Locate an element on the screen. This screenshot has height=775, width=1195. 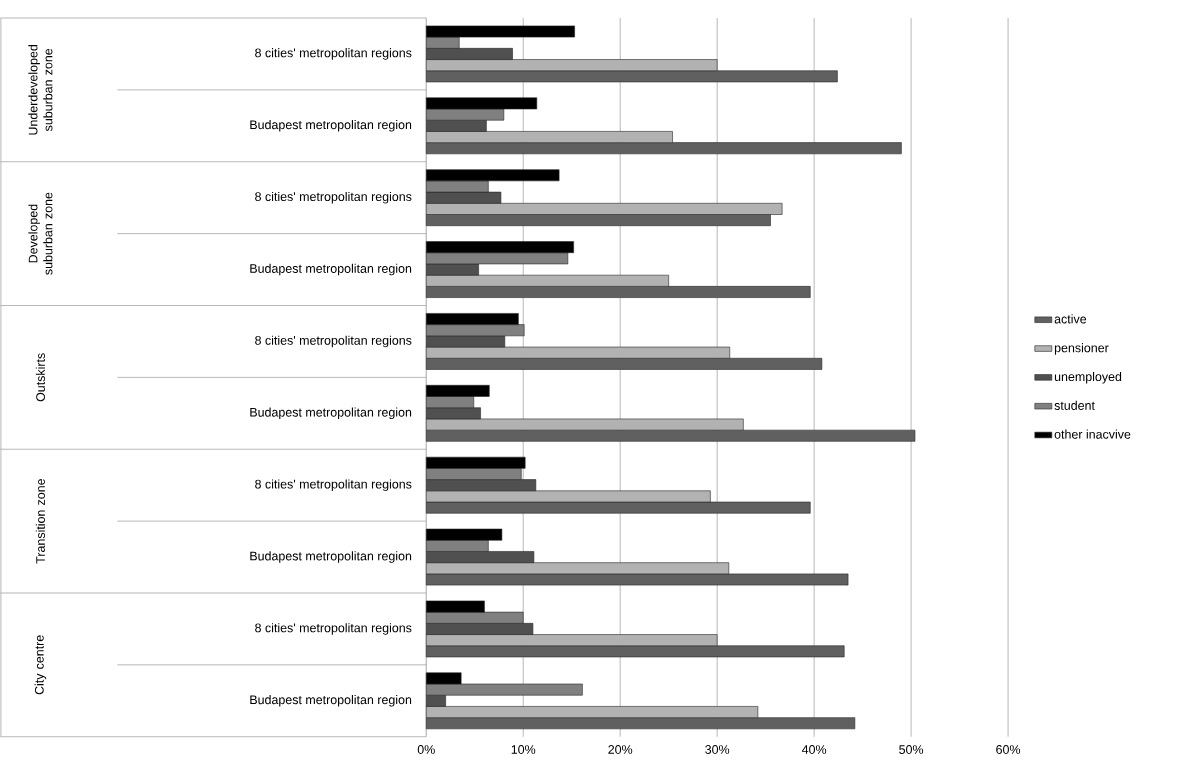
text: Developed suburban zone is located at coordinates (40, 233).